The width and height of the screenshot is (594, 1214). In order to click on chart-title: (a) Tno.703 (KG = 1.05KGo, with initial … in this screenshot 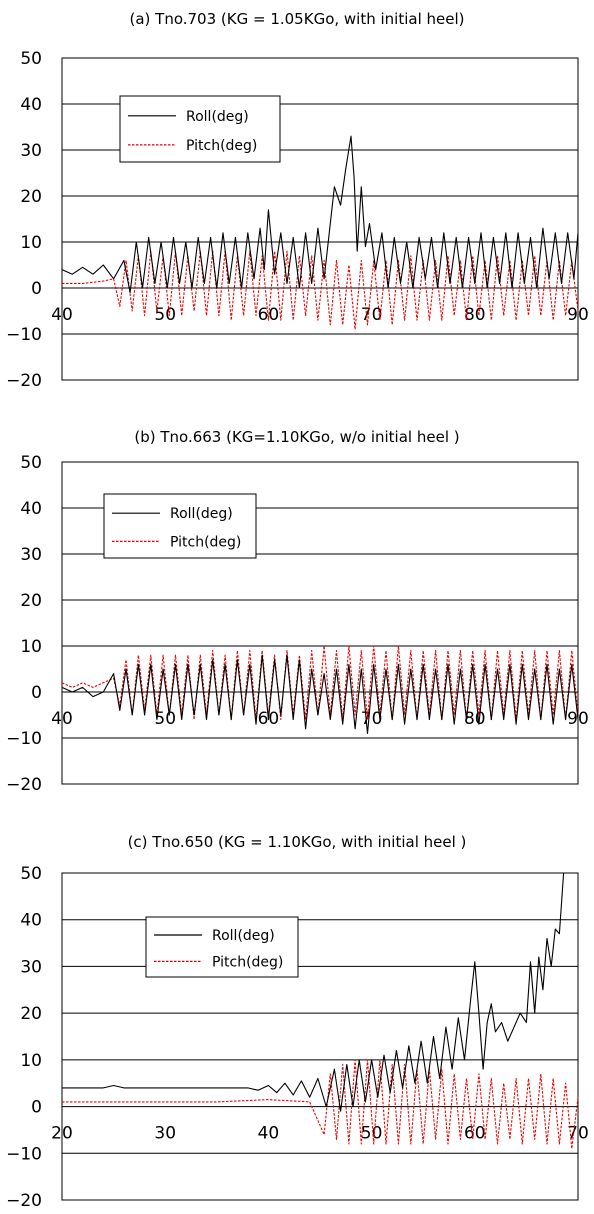, I will do `click(297, 19)`.